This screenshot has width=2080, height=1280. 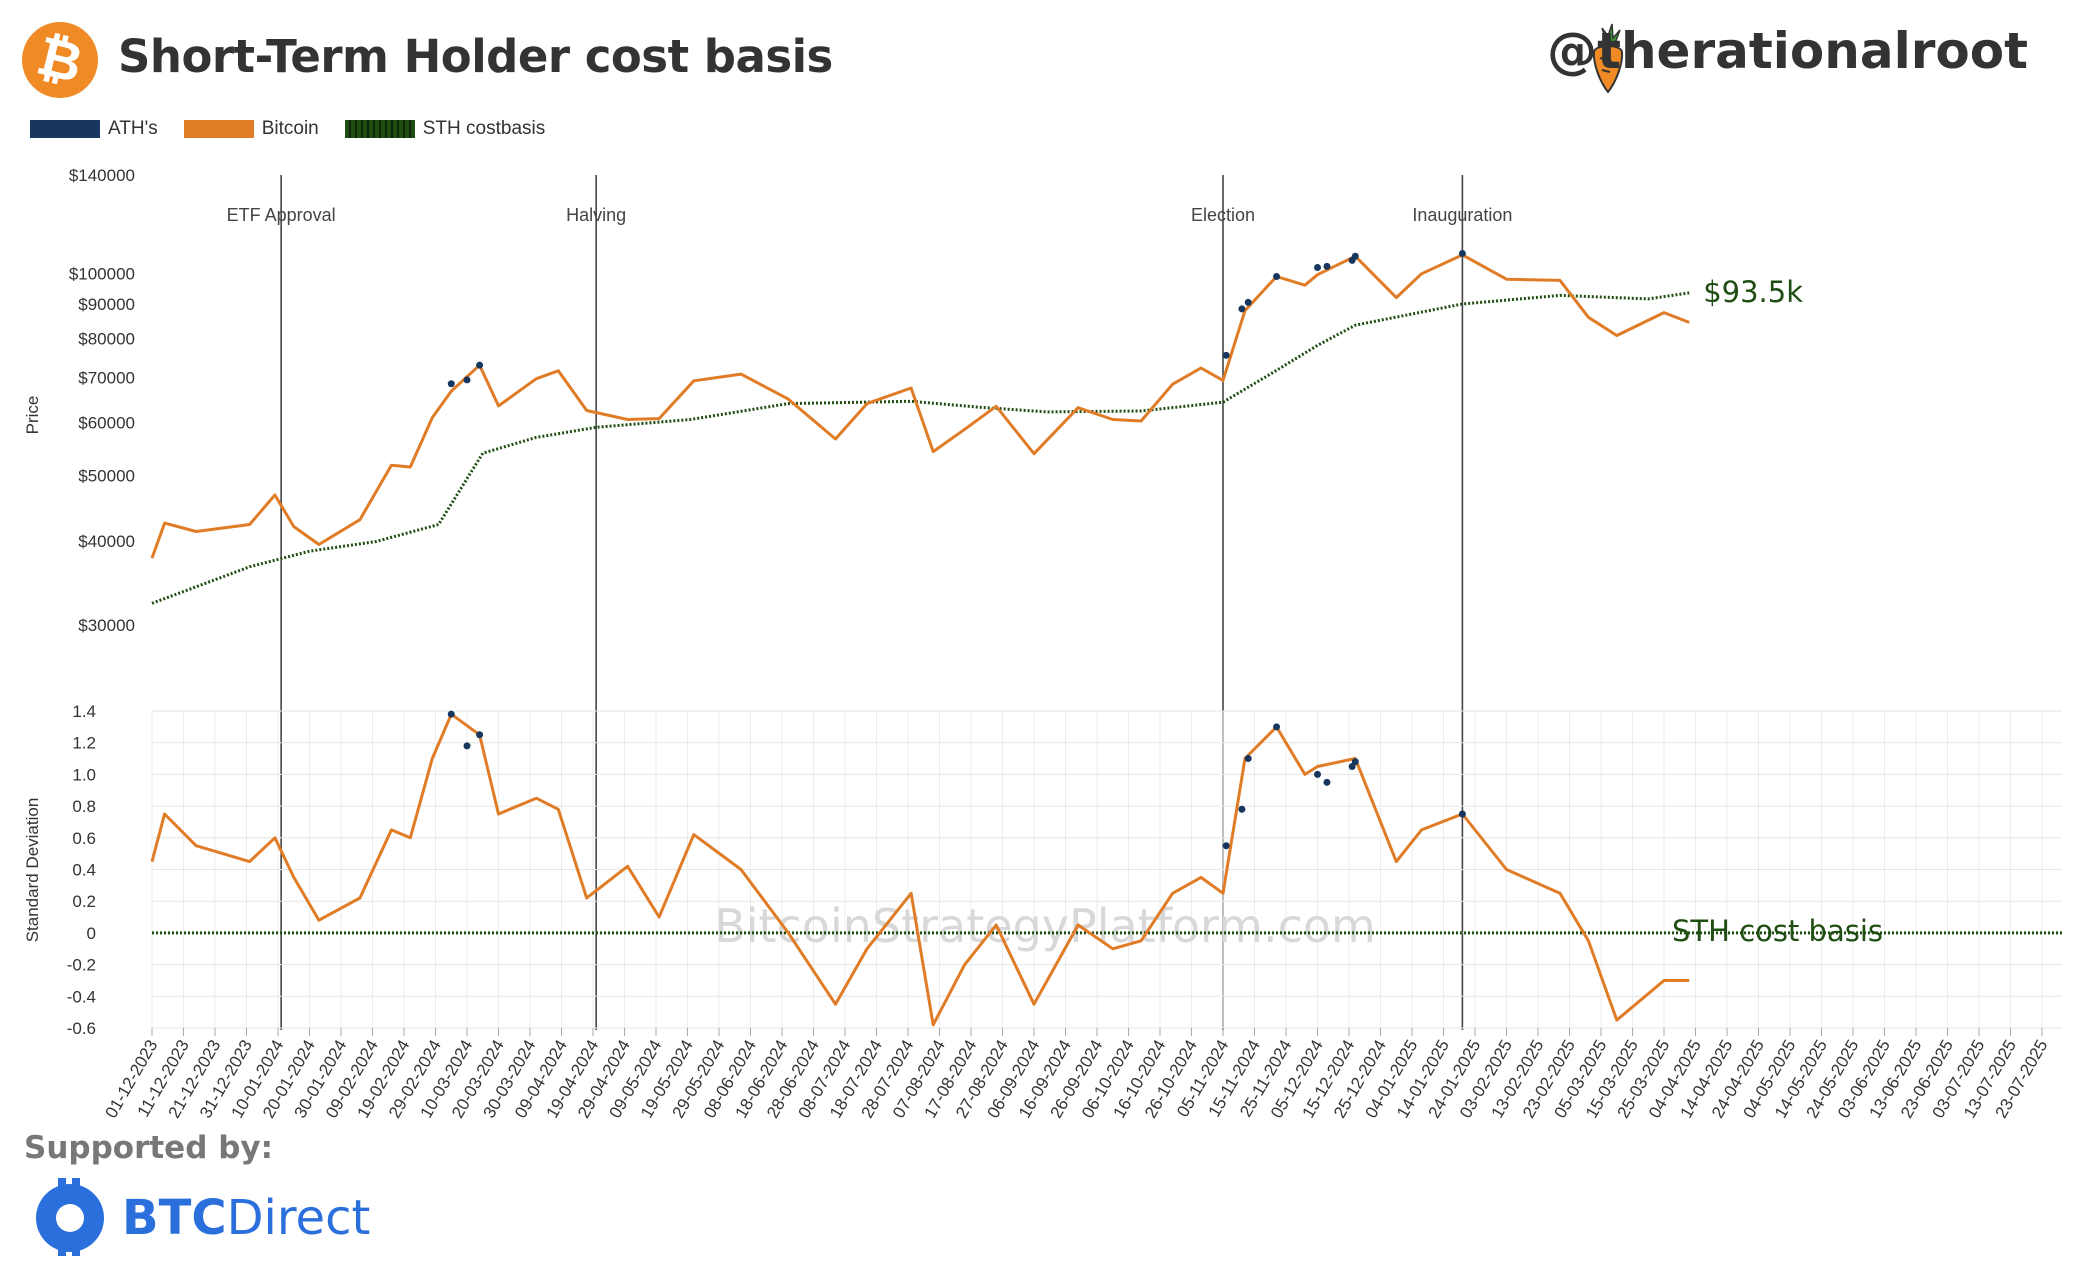 I want to click on event-label: Inauguration, so click(x=1462, y=215).